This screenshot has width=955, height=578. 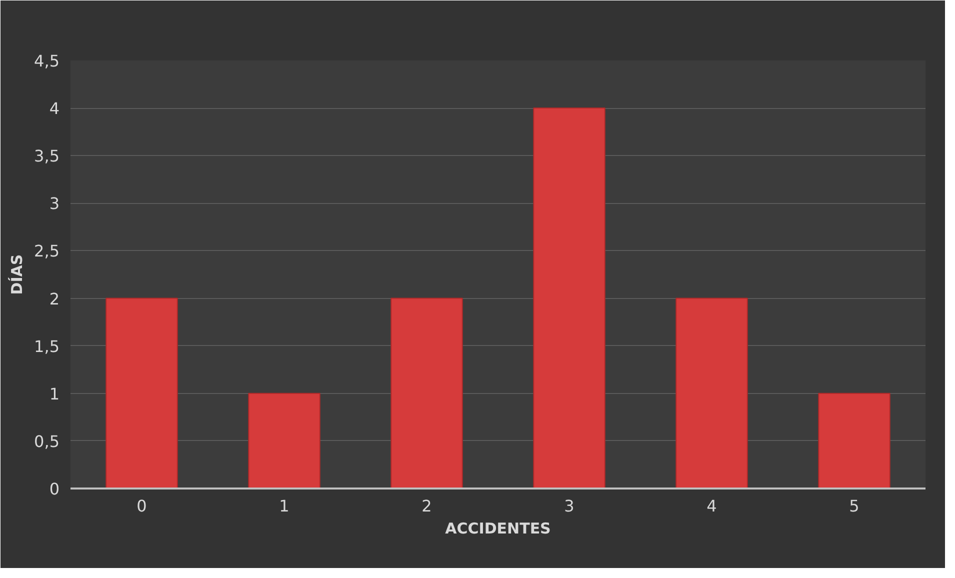 What do you see at coordinates (47, 251) in the screenshot?
I see `y-tick-label: 2,5` at bounding box center [47, 251].